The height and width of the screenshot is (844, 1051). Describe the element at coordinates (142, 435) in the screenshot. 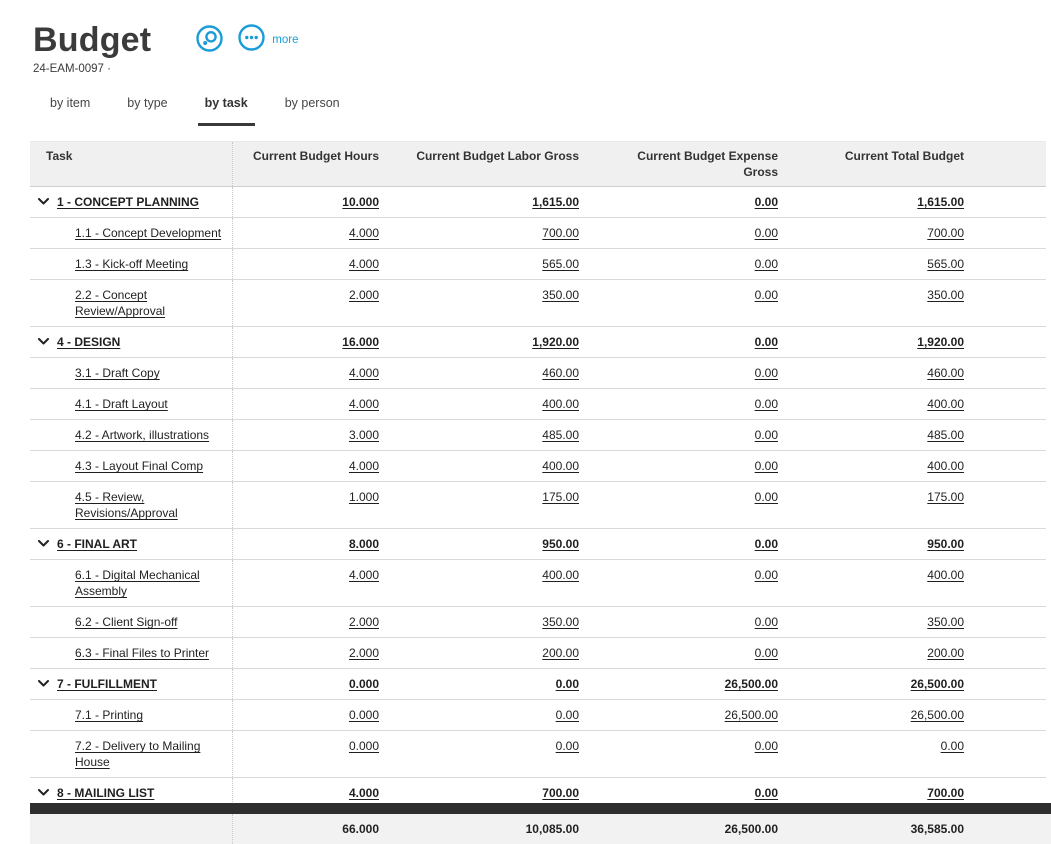

I see `task-link: 4.2 - Artwork, illustrations` at that location.